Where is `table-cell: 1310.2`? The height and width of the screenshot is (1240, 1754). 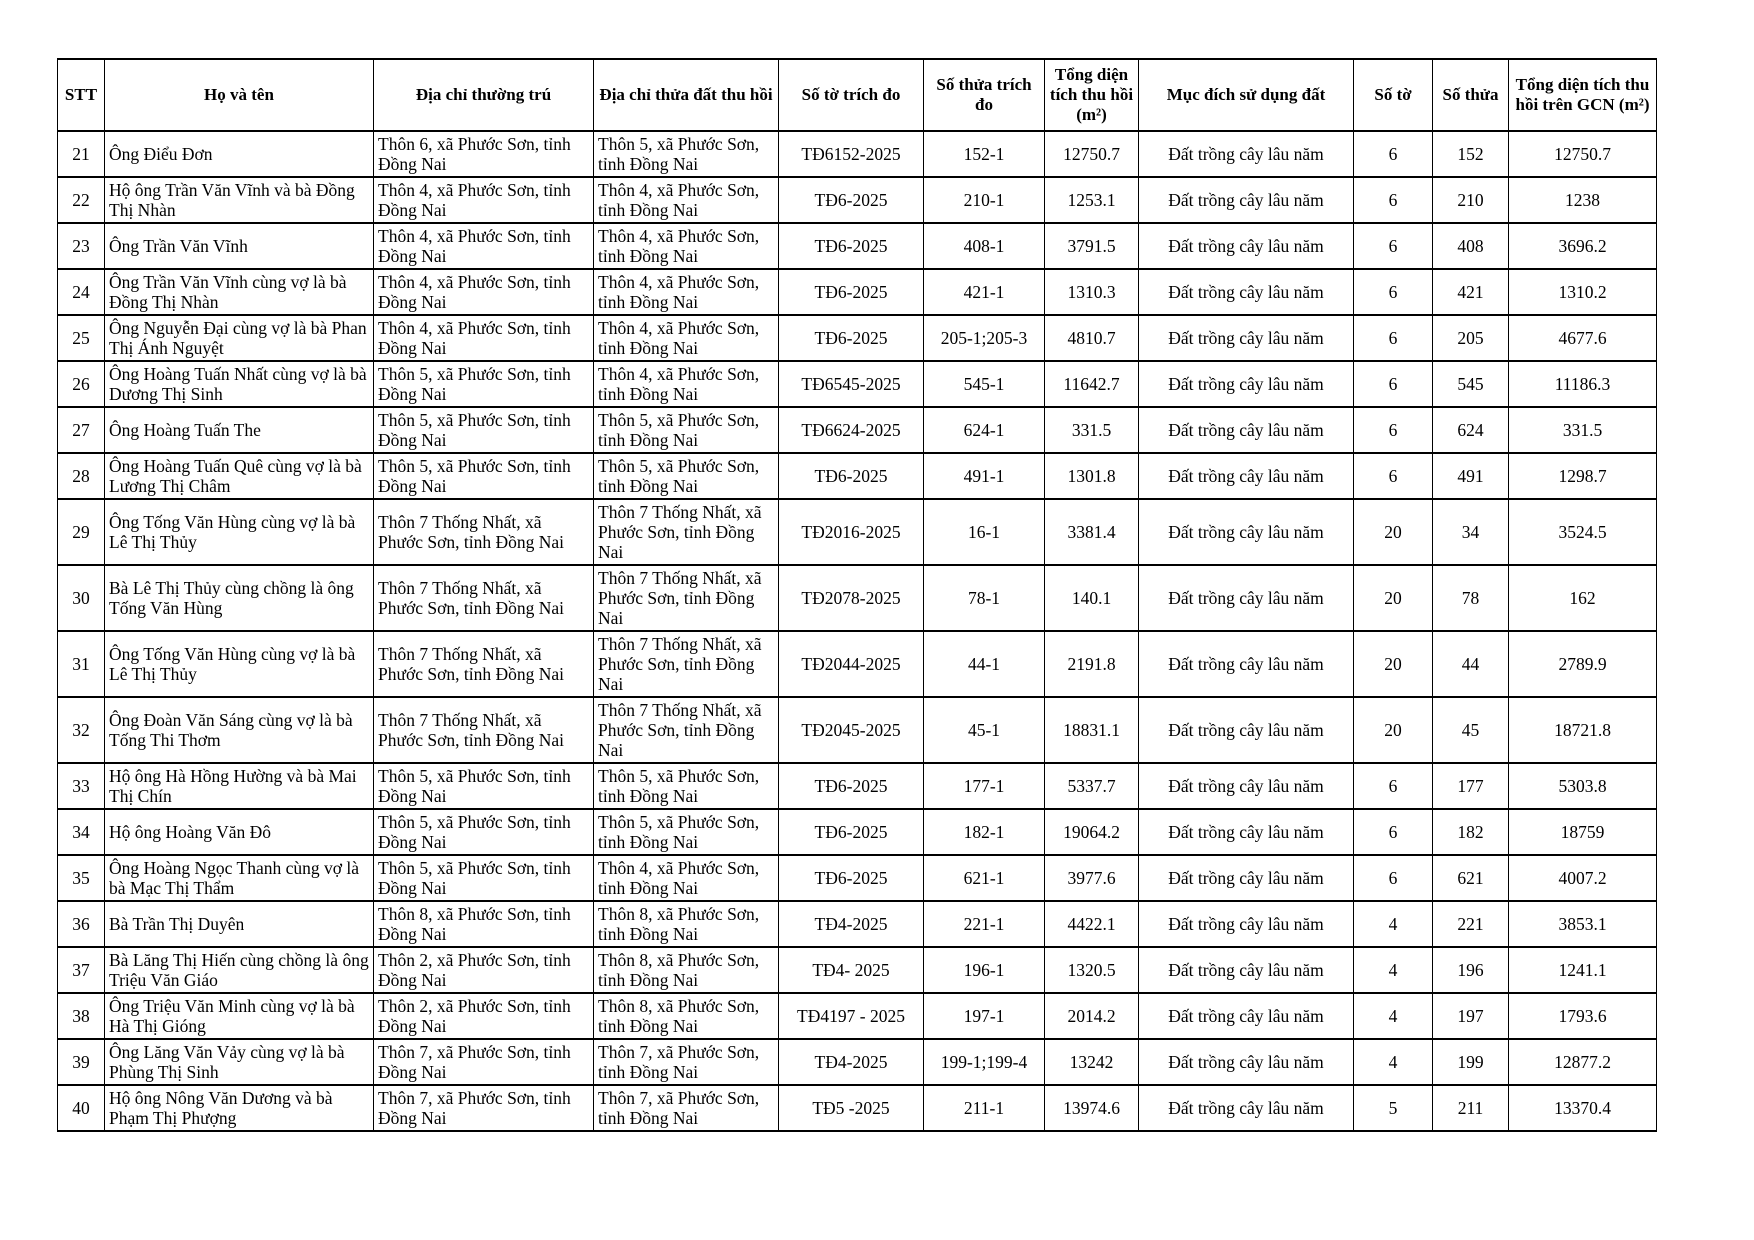 table-cell: 1310.2 is located at coordinates (1582, 292).